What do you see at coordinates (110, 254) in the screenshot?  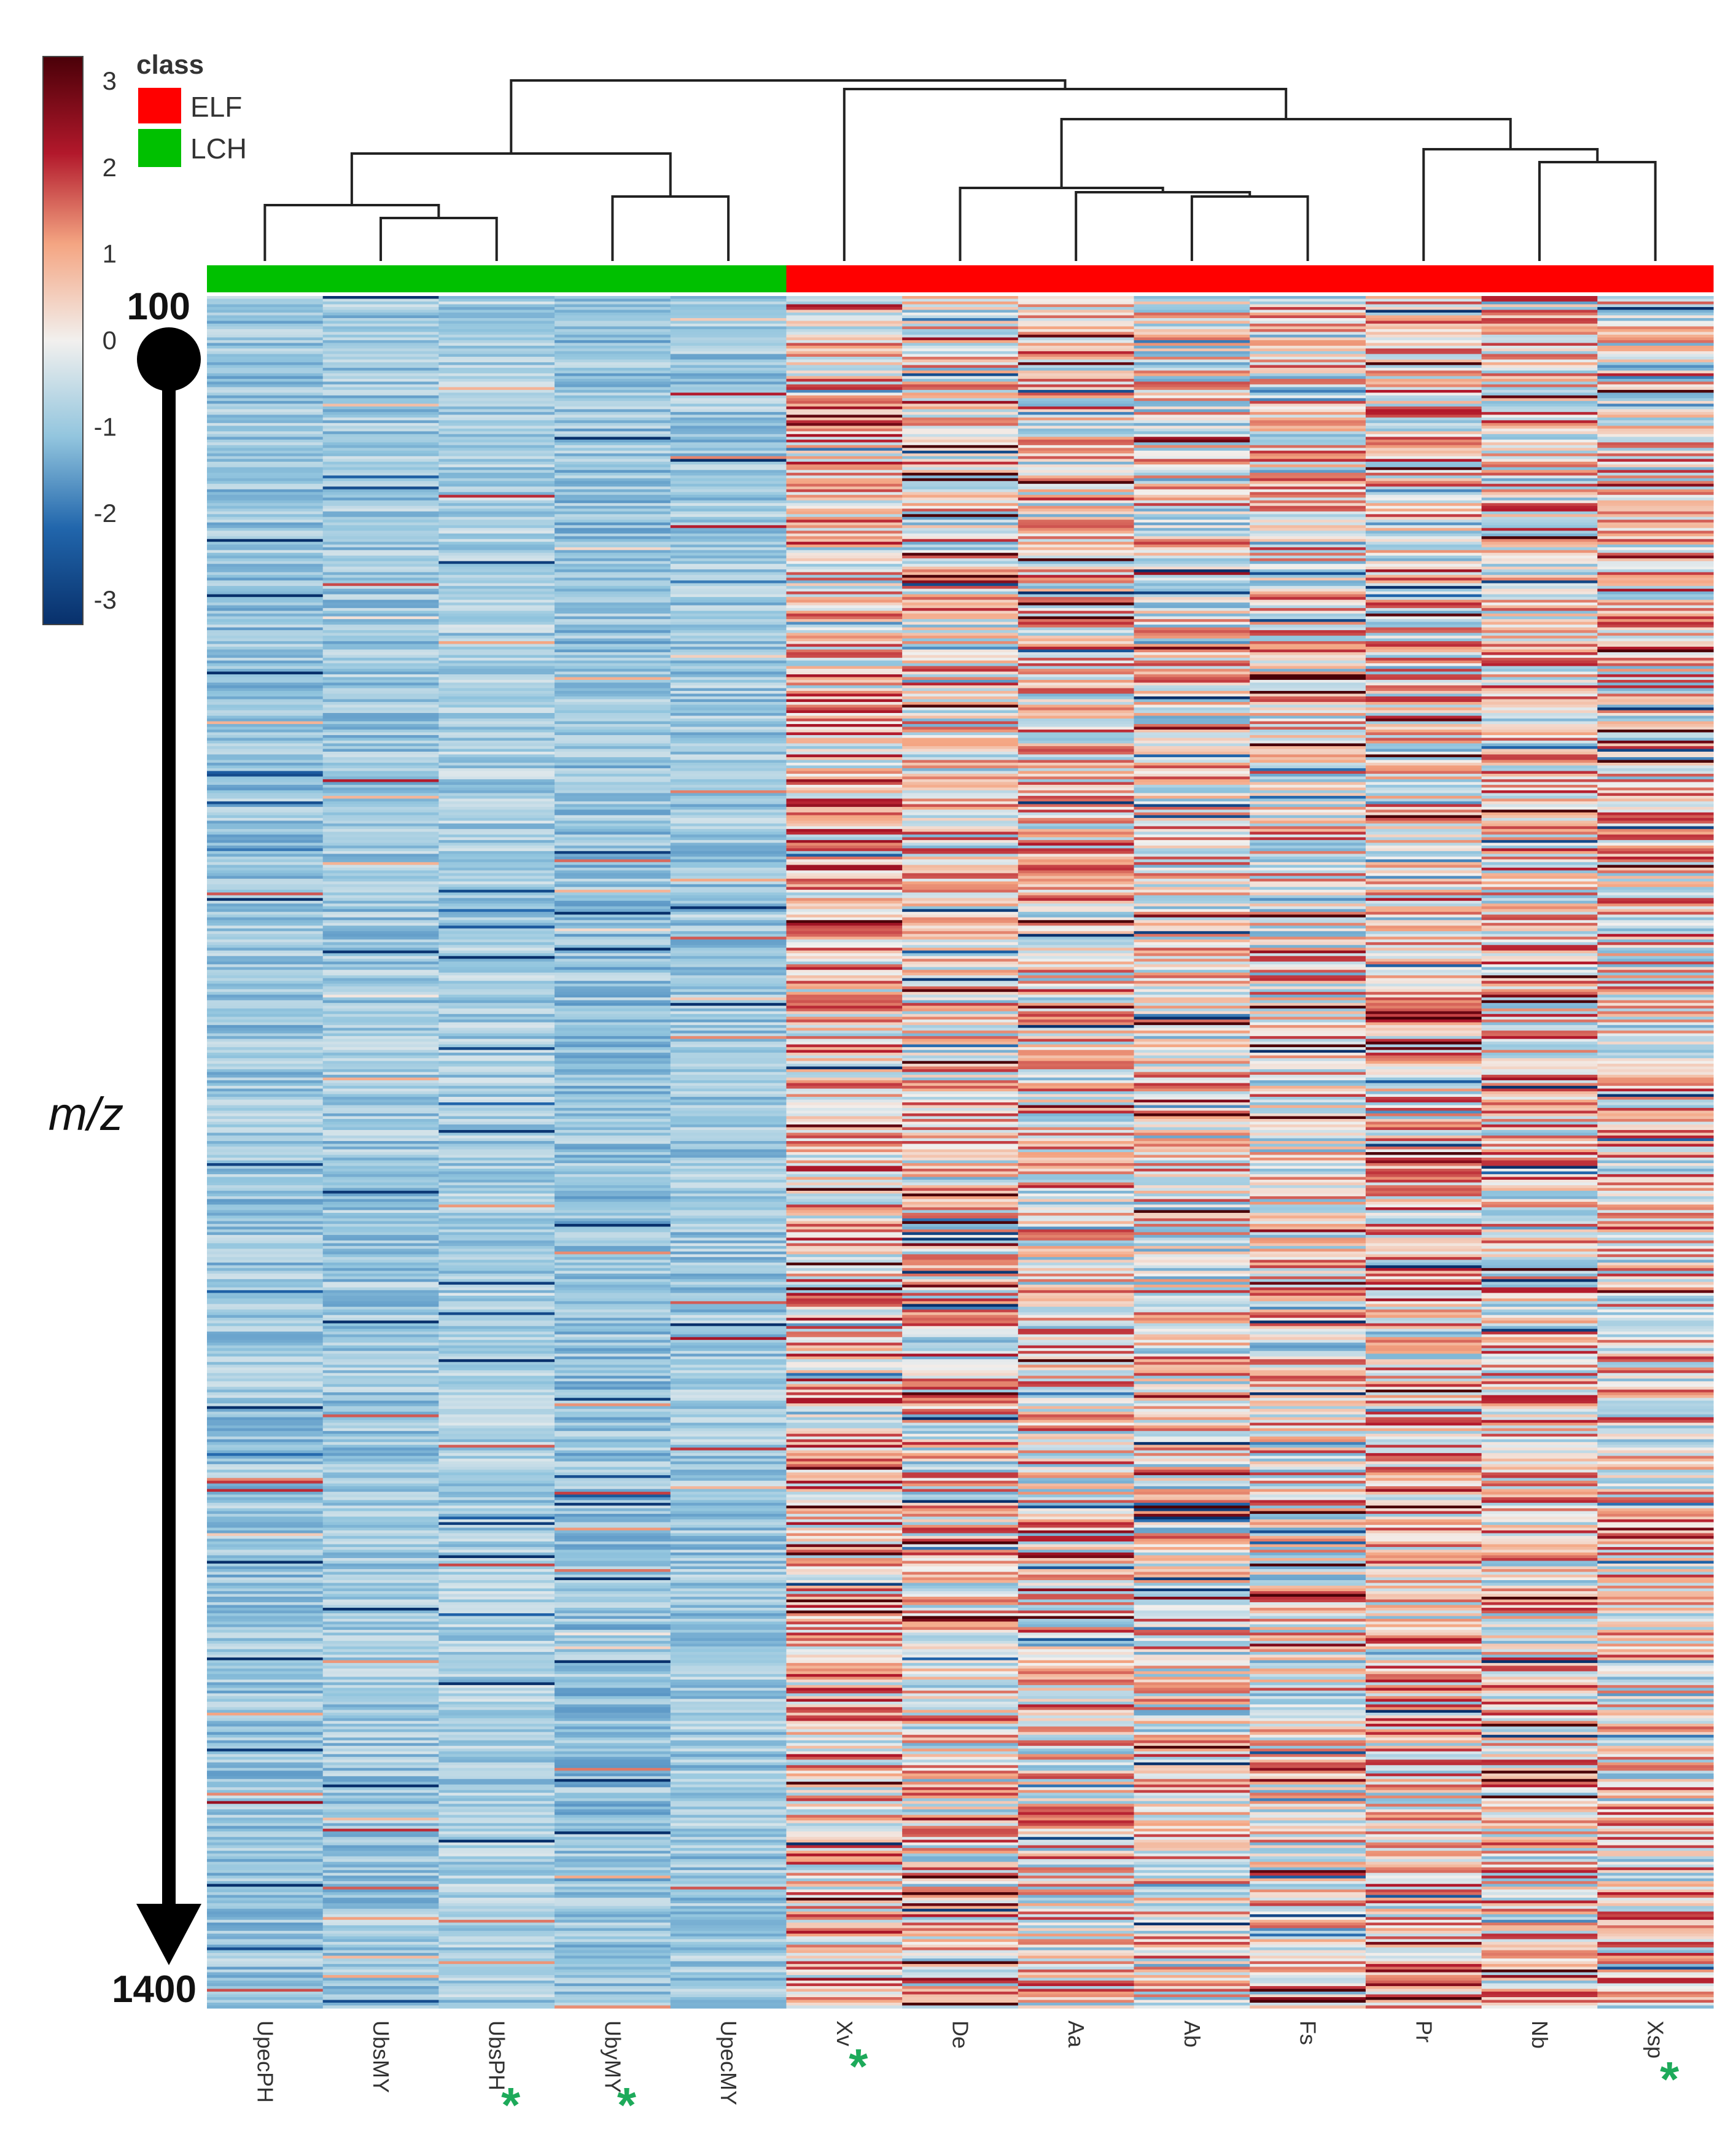 I see `colorbar-tick-label: 1` at bounding box center [110, 254].